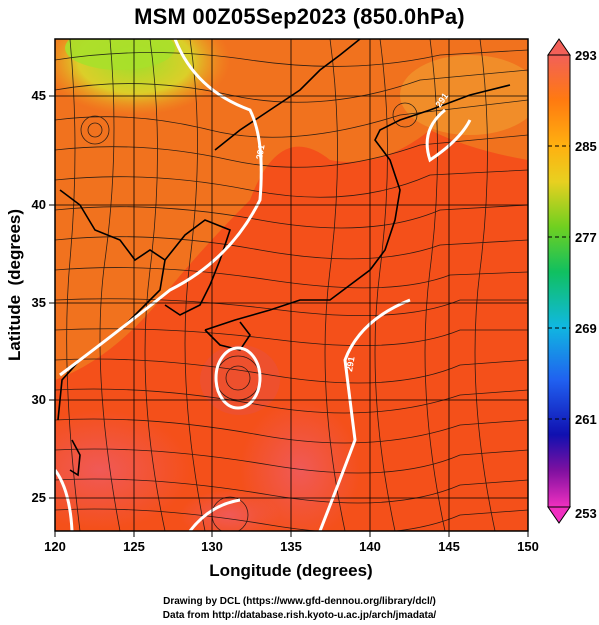 Image resolution: width=599 pixels, height=625 pixels. Describe the element at coordinates (212, 546) in the screenshot. I see `x-tick-label: 130` at that location.